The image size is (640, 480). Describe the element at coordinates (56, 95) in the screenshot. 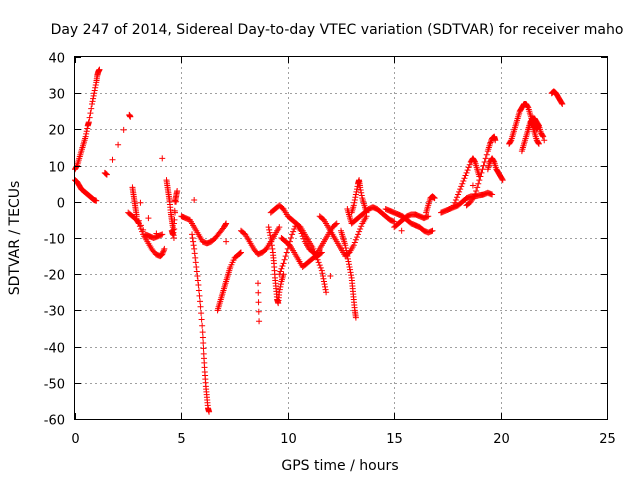

I see `y-tick-label: 30` at that location.